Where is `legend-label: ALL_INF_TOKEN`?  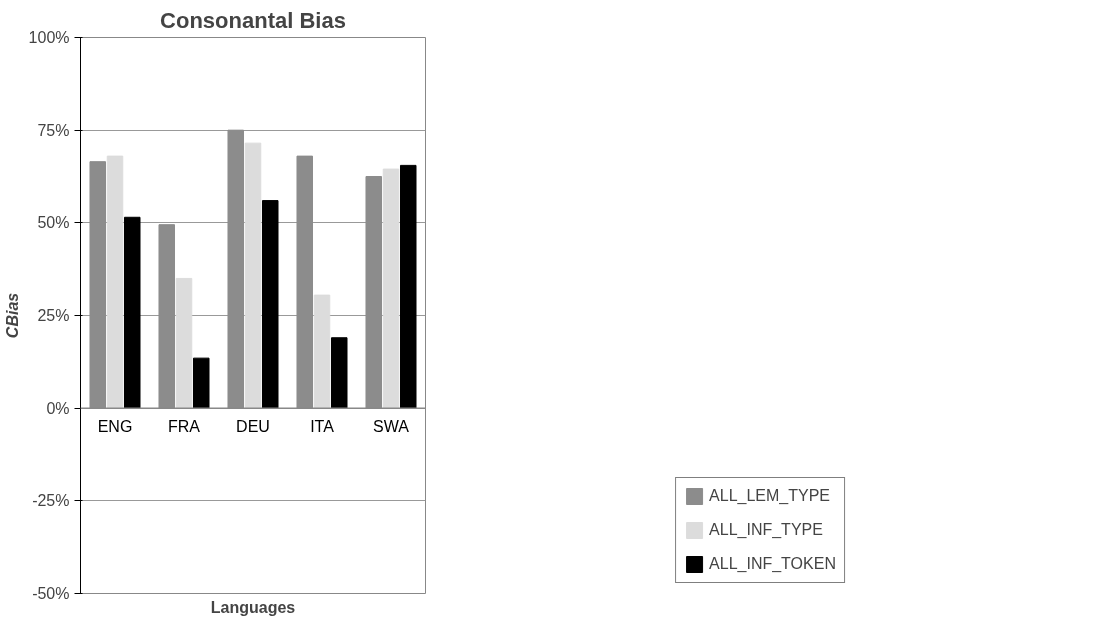
legend-label: ALL_INF_TOKEN is located at coordinates (772, 564).